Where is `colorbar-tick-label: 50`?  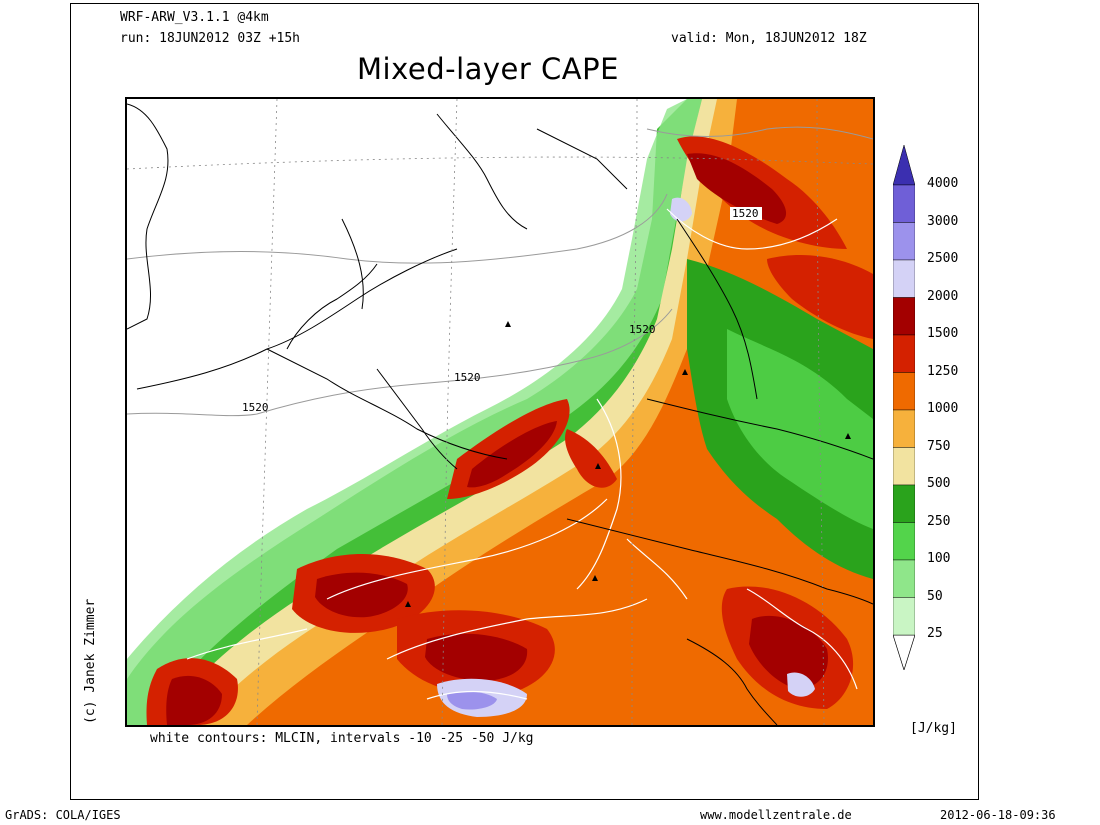
colorbar-tick-label: 50 is located at coordinates (935, 596).